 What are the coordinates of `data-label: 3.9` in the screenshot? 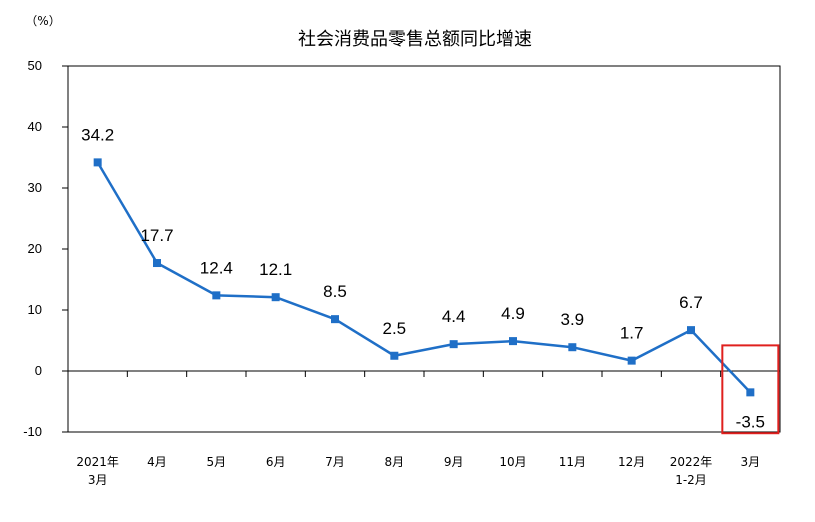 It's located at (573, 319).